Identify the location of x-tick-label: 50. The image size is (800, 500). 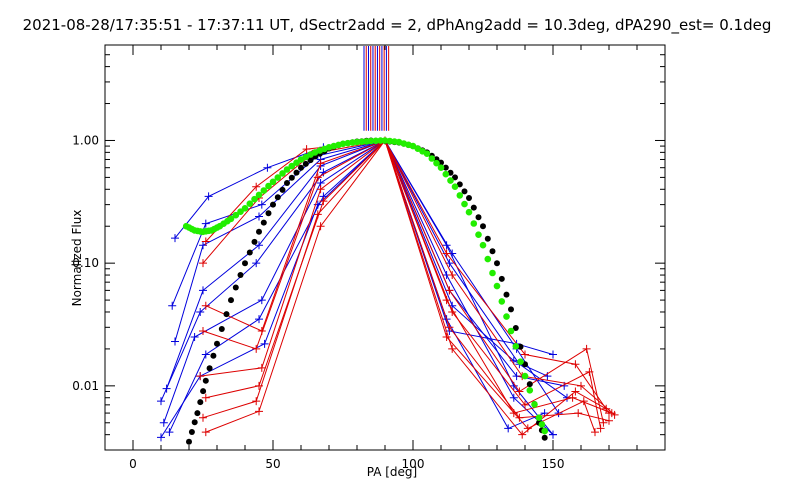
(272, 464).